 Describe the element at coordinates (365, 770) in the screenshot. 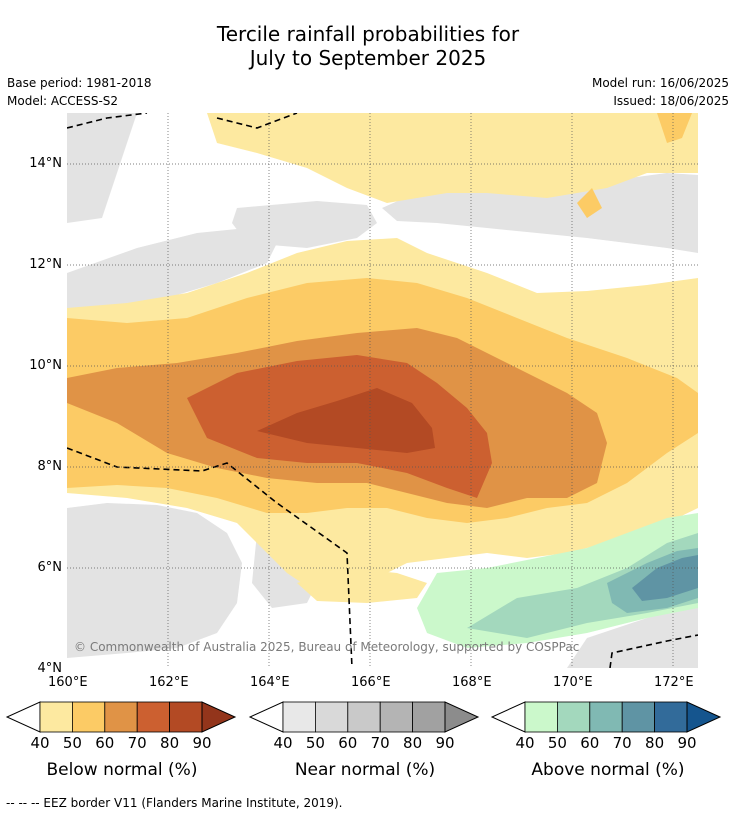

I see `legend-near-normal-title: Near normal (%)` at that location.